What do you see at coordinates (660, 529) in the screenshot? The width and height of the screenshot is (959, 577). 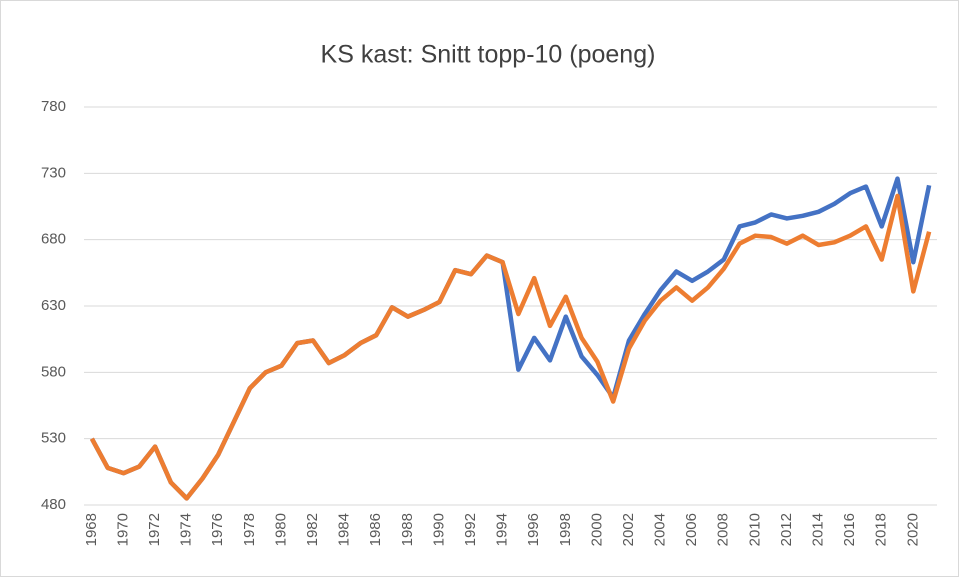 I see `x-tick-label: 2004` at bounding box center [660, 529].